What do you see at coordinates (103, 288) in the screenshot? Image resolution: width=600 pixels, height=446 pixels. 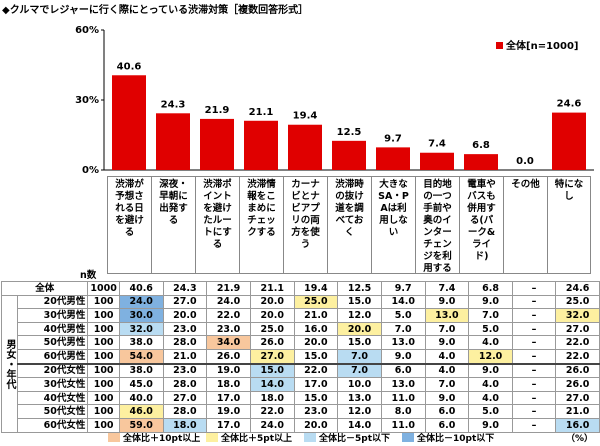 I see `n-cell: 1000` at bounding box center [103, 288].